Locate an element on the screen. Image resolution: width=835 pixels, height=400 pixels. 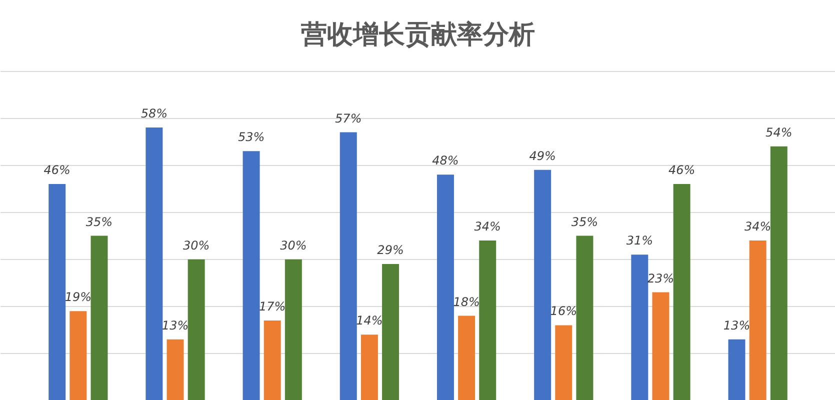
data-label: 49% is located at coordinates (542, 155).